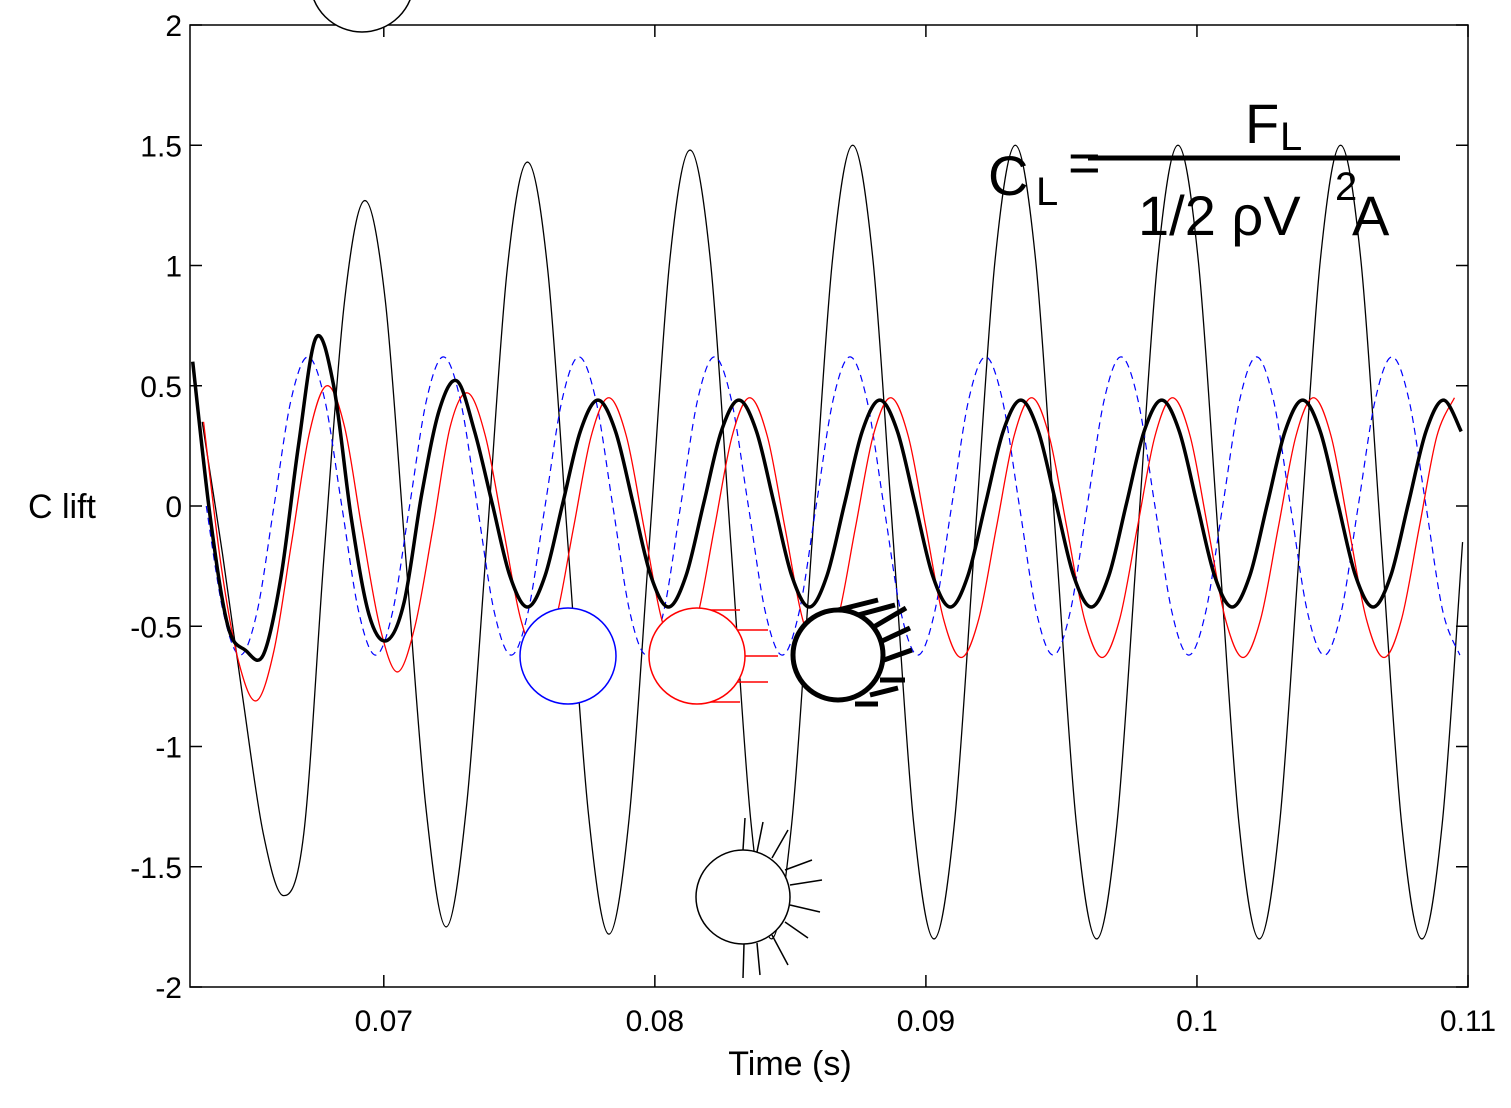 The width and height of the screenshot is (1511, 1108). I want to click on y-tick-label: 1, so click(173, 267).